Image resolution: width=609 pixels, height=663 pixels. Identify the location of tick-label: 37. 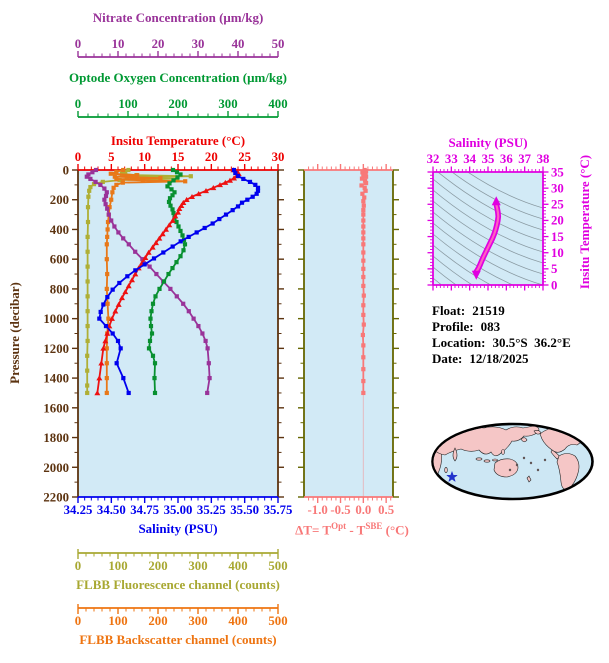
(524, 159).